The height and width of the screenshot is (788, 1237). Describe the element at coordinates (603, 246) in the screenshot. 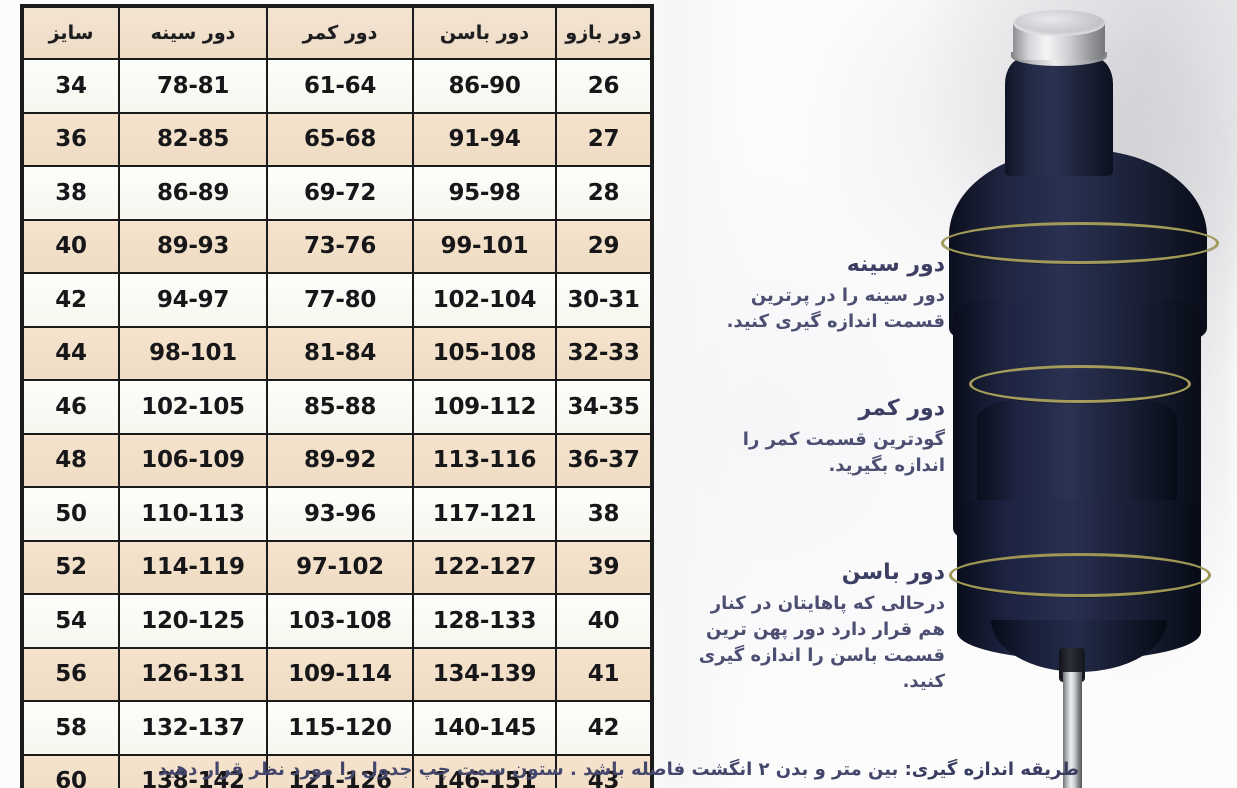

I see `cell-arm: 29` at that location.